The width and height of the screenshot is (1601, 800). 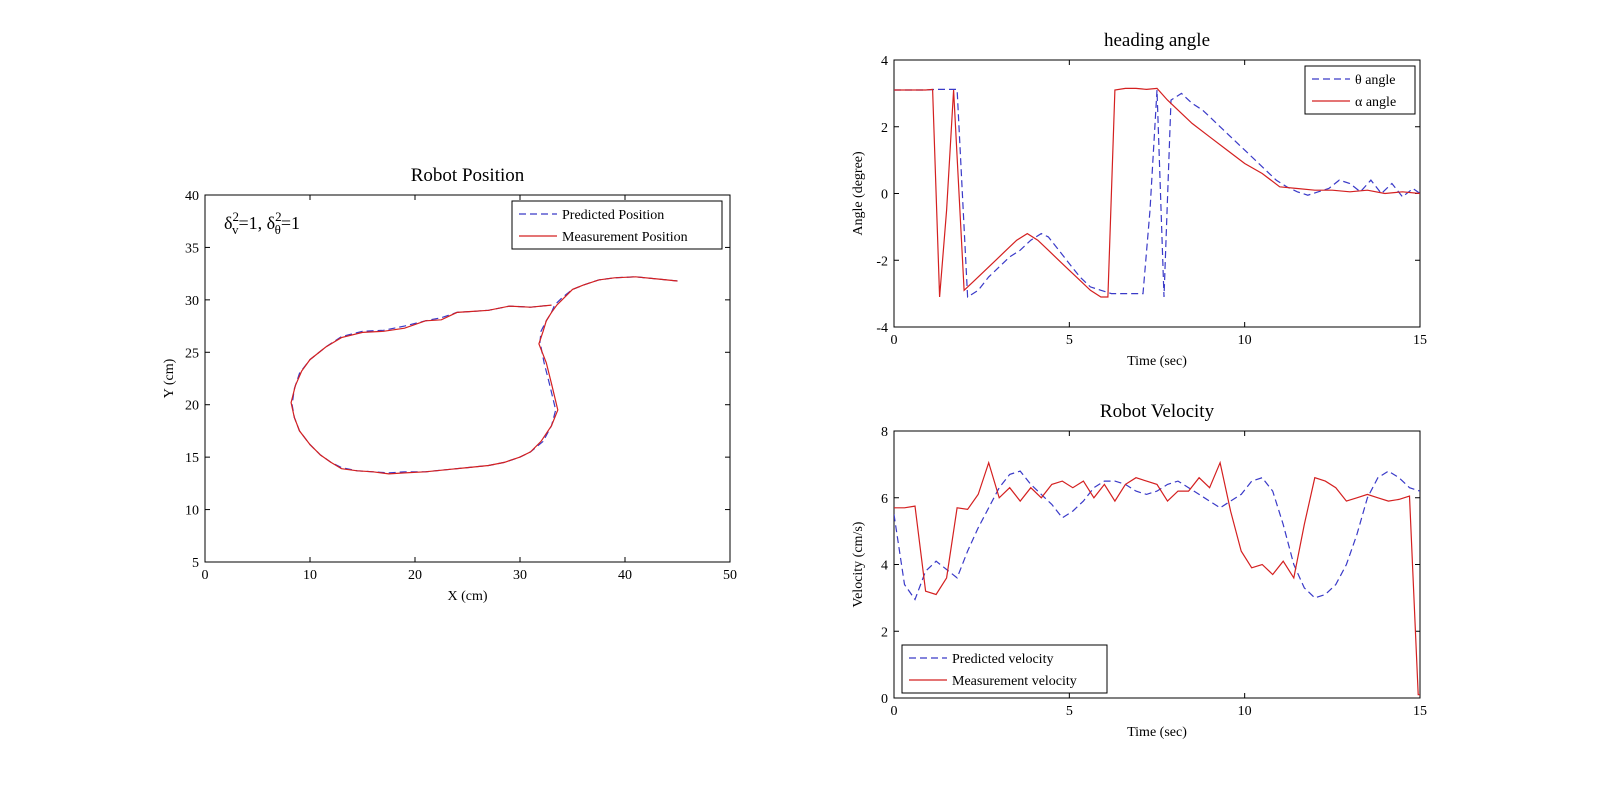 What do you see at coordinates (625, 237) in the screenshot?
I see `legend-entry-label: Measurement Position` at bounding box center [625, 237].